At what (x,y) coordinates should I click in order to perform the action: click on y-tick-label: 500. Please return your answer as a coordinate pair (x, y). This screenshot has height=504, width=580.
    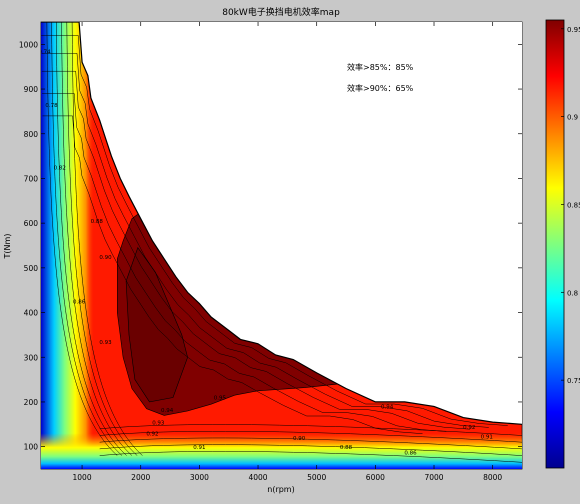
    Looking at the image, I should click on (31, 268).